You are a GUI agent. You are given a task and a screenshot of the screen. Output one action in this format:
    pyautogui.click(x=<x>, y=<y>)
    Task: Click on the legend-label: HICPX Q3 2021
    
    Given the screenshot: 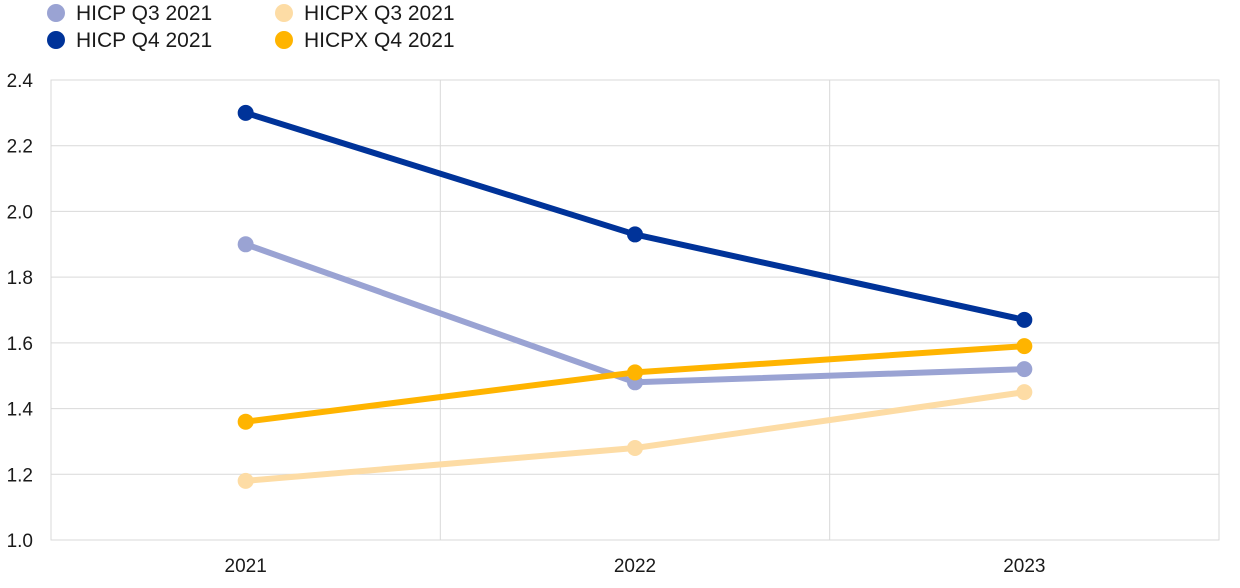 What is the action you would take?
    pyautogui.click(x=379, y=13)
    